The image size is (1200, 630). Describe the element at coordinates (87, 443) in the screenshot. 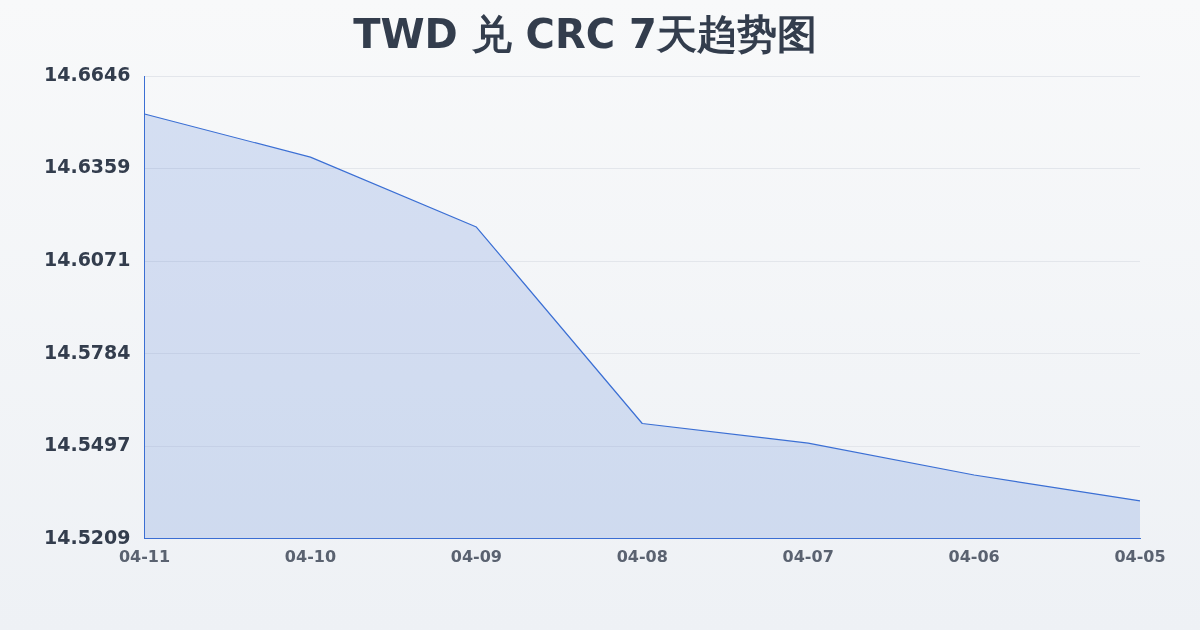

I see `y-tick-label: 14.5497` at that location.